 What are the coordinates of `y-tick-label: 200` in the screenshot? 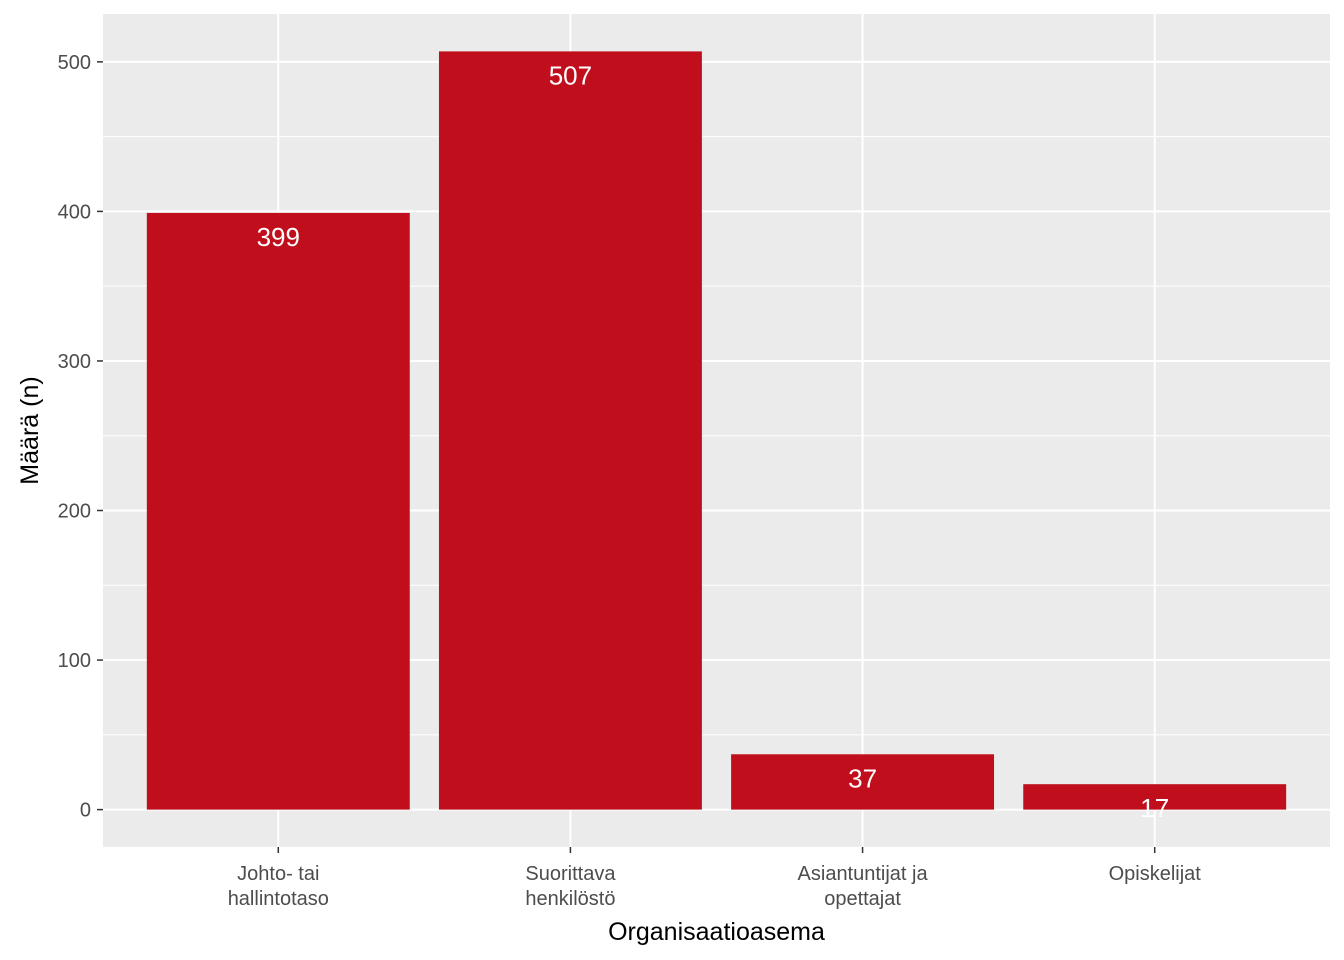 It's located at (74, 512).